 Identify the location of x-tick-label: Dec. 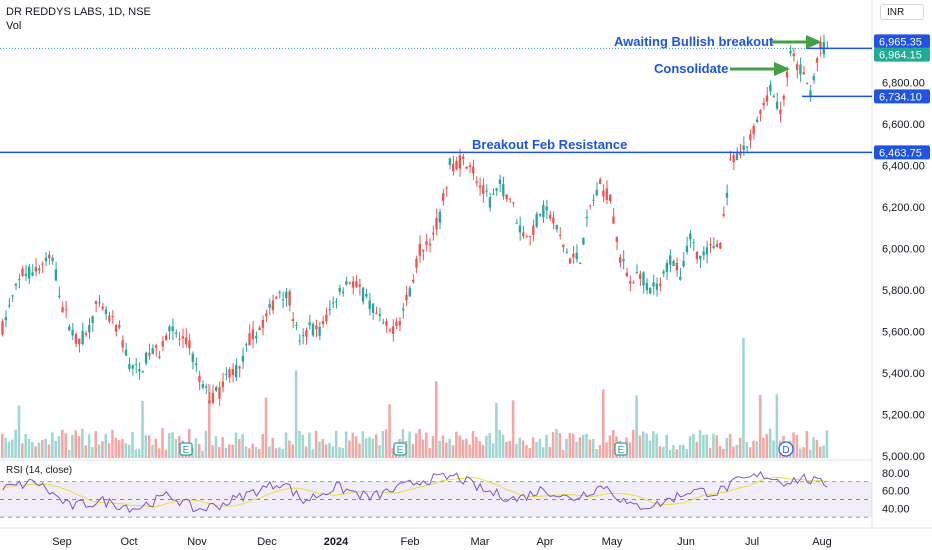
(267, 542).